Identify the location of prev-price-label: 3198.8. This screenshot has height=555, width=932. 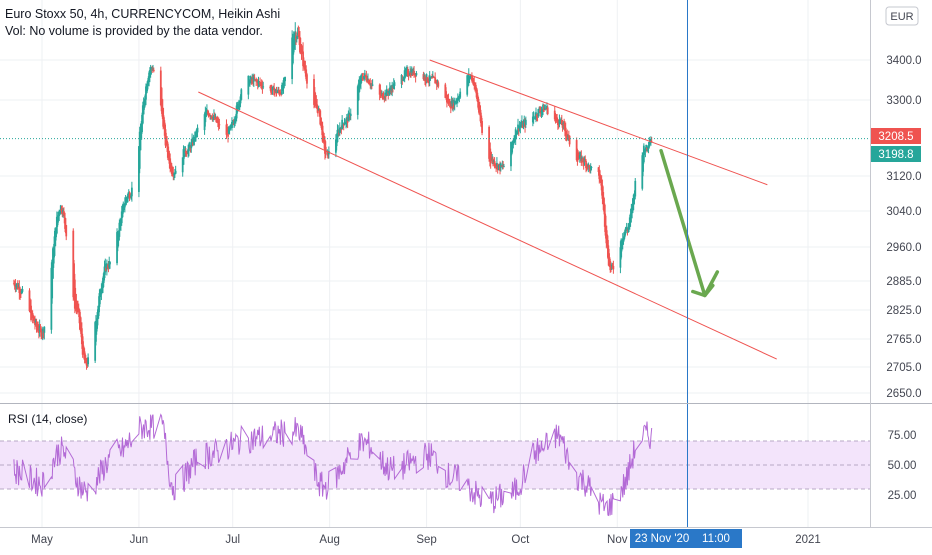
(895, 155).